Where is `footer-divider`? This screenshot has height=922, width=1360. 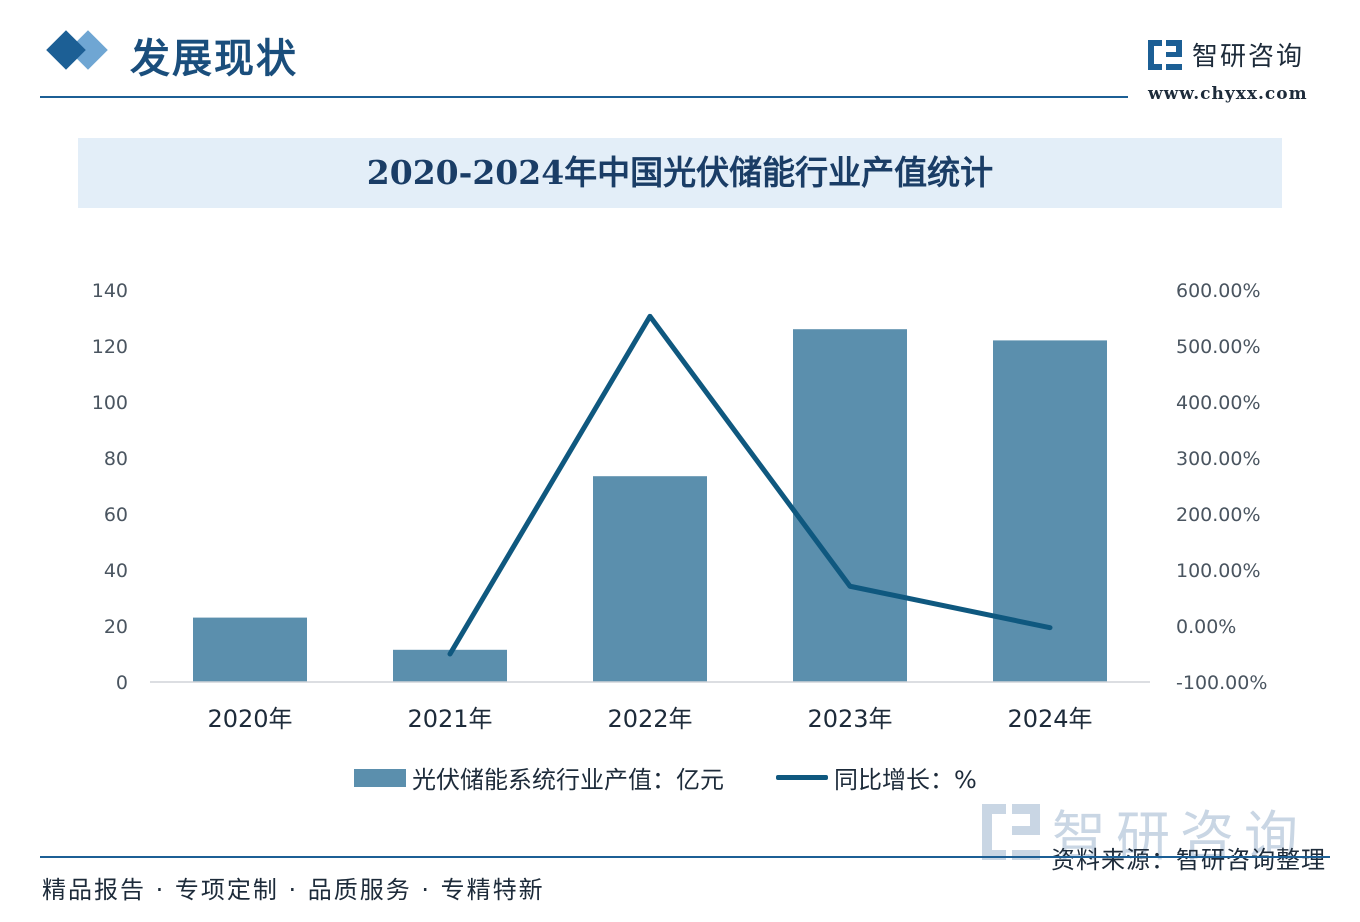
footer-divider is located at coordinates (685, 857).